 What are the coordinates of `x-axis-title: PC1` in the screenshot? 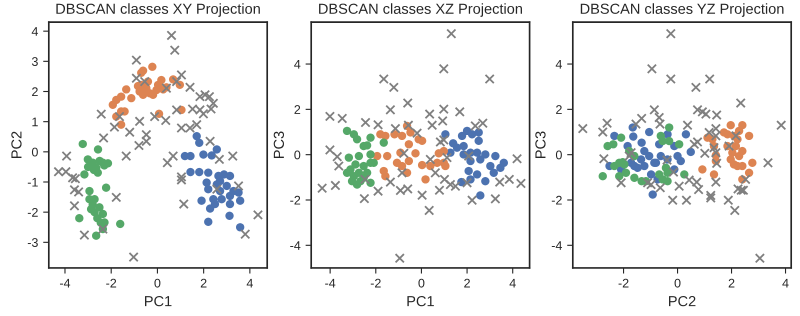 It's located at (420, 301).